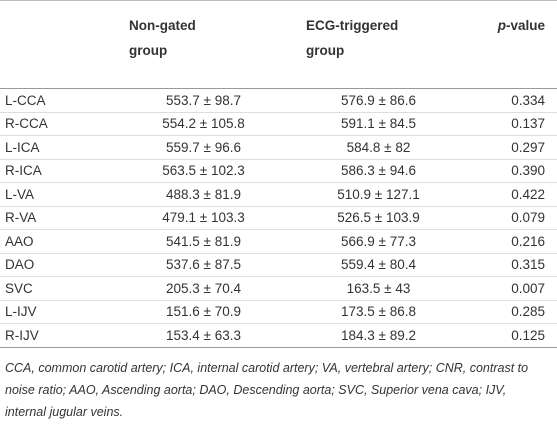 This screenshot has width=557, height=445. I want to click on header-cell: Non-gated group, so click(203, 44).